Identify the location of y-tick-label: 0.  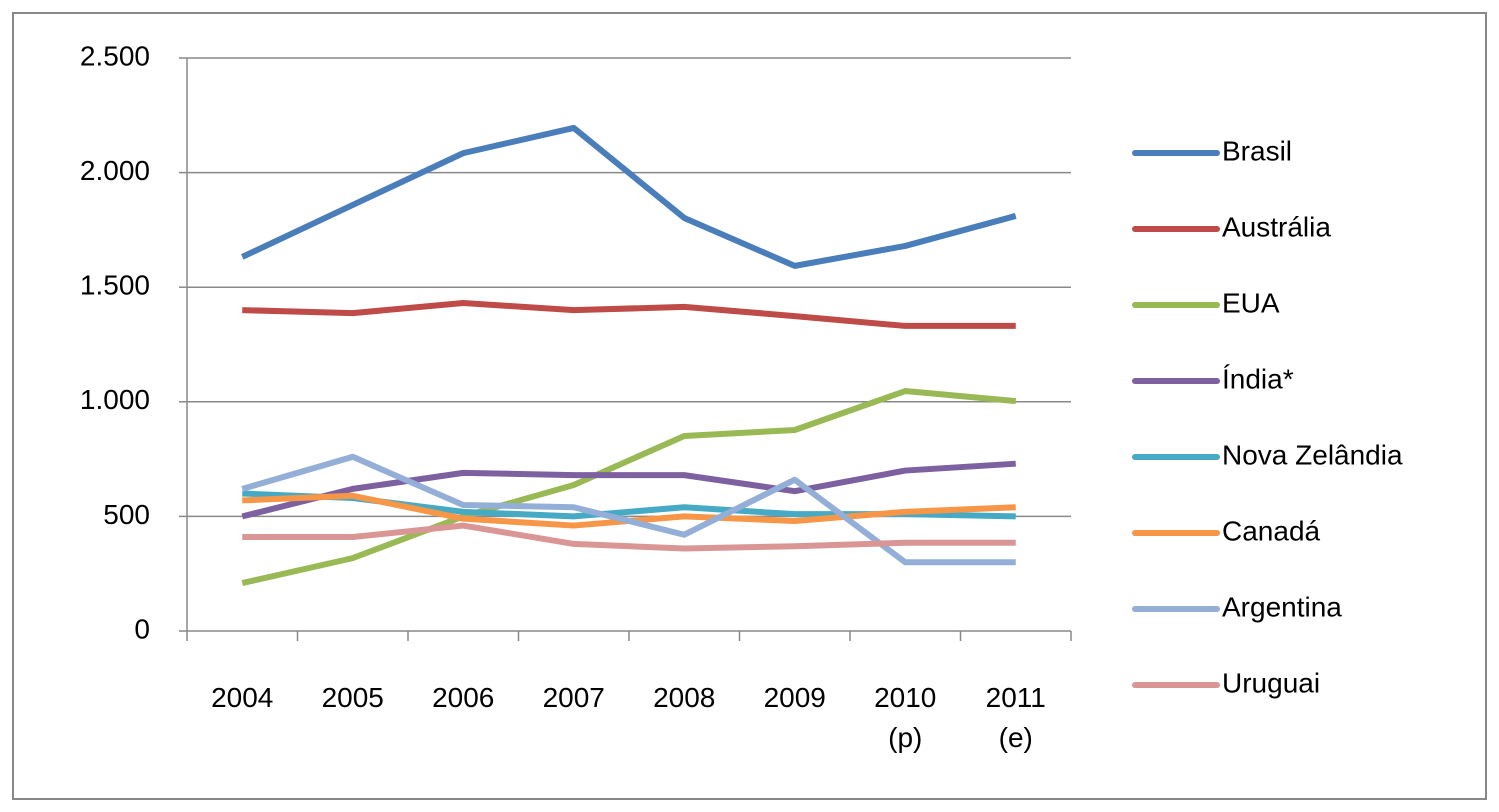
(142, 628).